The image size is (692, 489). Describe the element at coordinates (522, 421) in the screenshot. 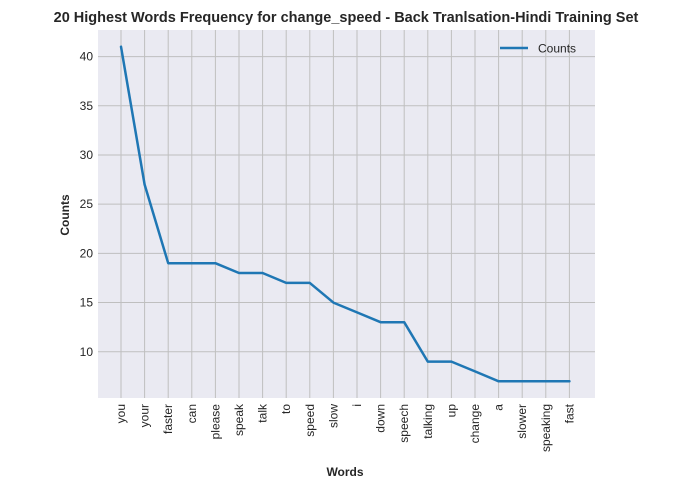

I see `x-tick-label: slower` at that location.